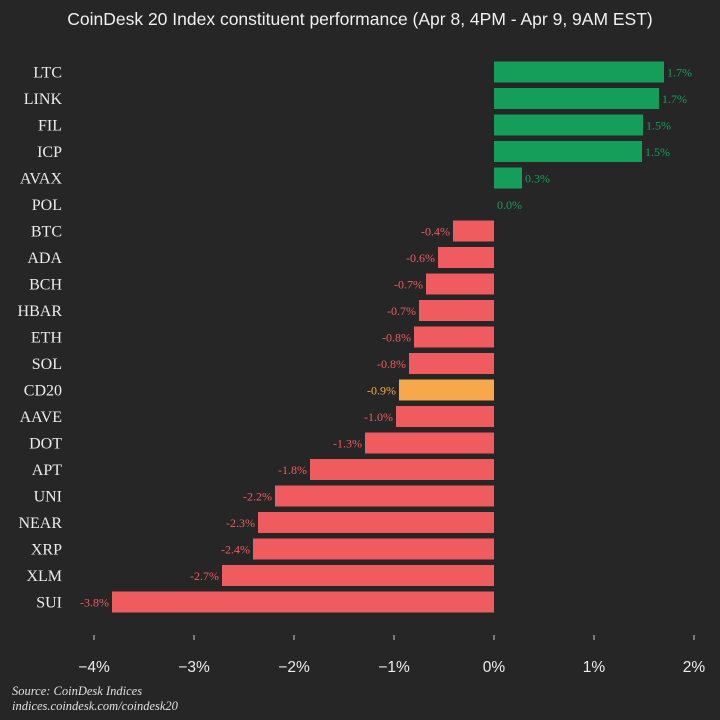 This screenshot has height=720, width=720. Describe the element at coordinates (381, 391) in the screenshot. I see `value-label: -0.9%` at that location.